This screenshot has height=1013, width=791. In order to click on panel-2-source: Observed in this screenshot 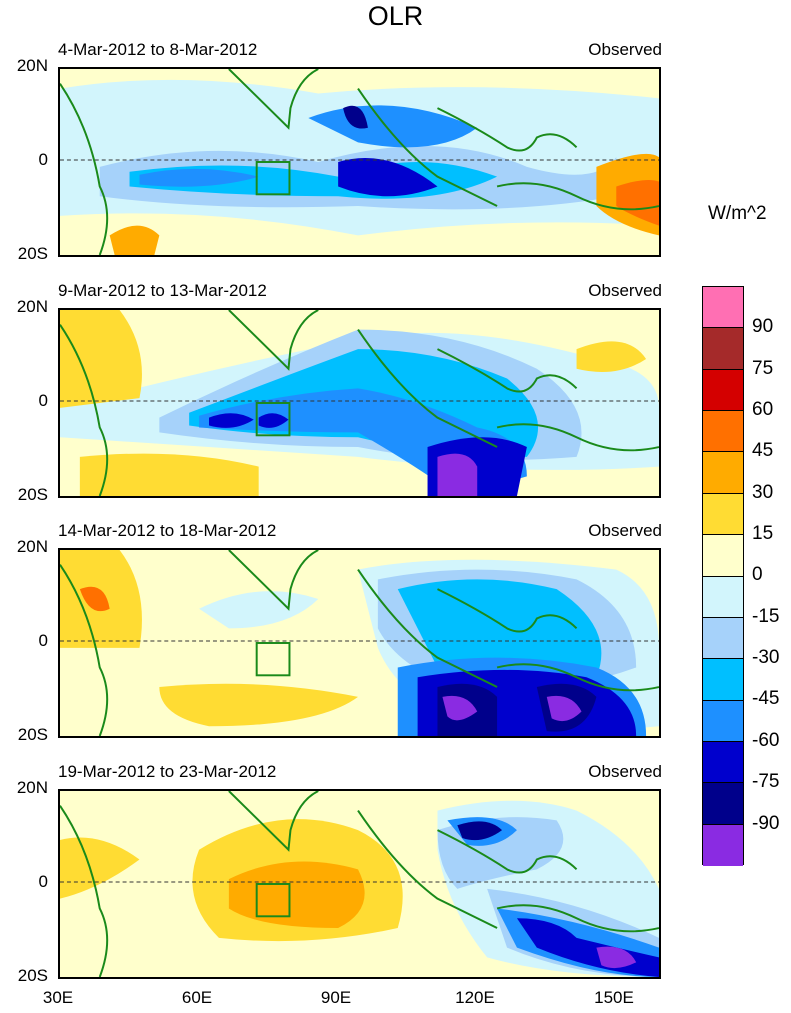, I will do `click(625, 290)`.